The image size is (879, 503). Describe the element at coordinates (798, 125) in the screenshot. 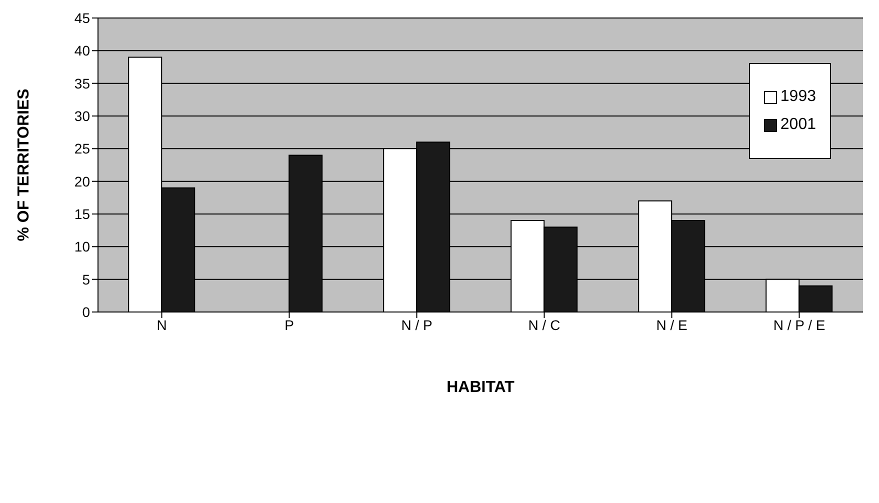

I see `legend-label: 2001` at that location.